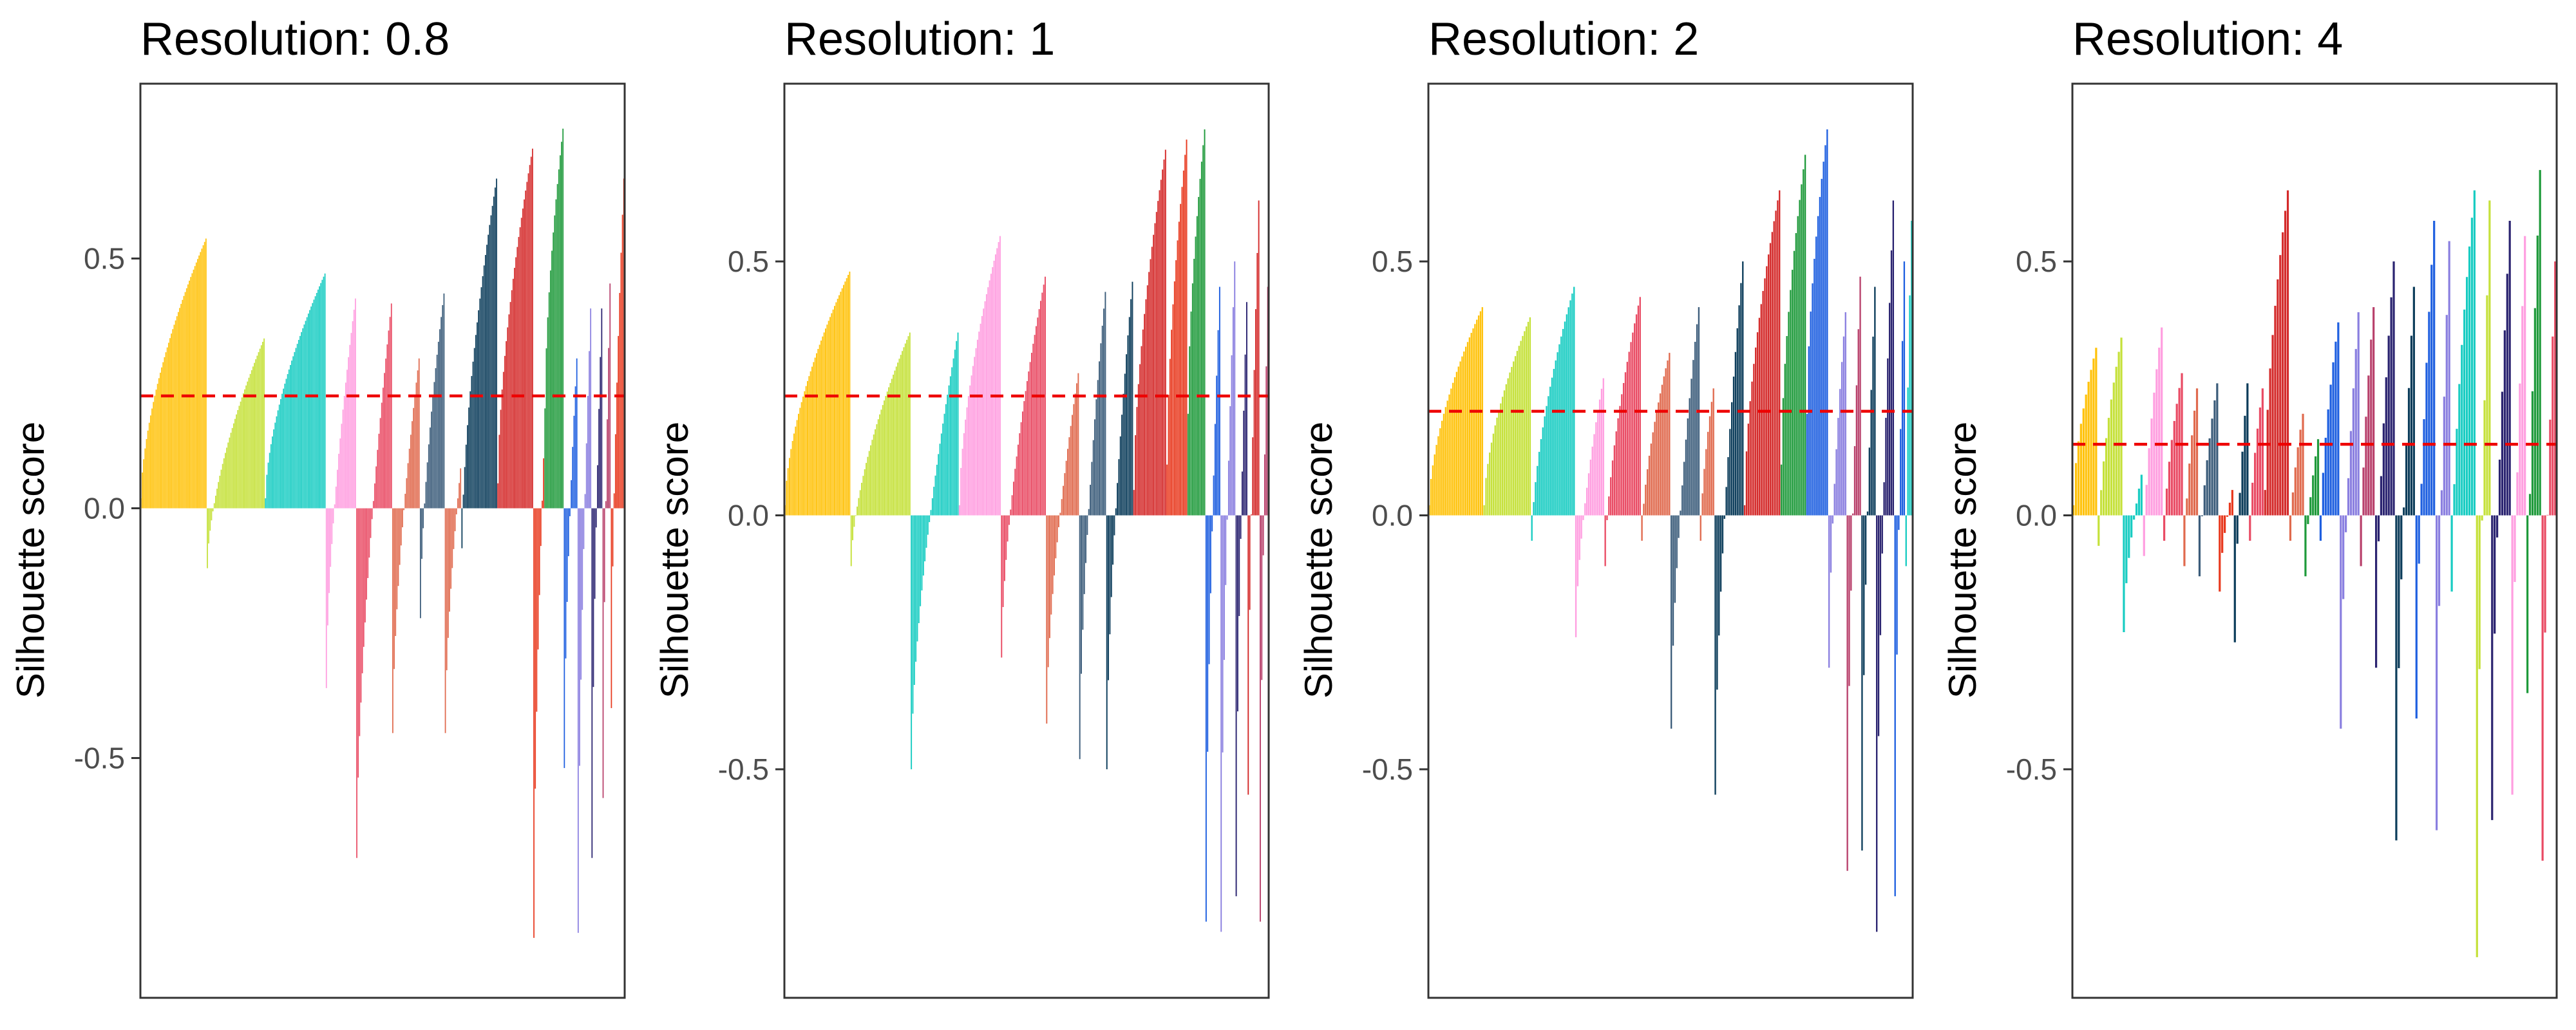 The width and height of the screenshot is (2576, 1030). I want to click on y-tick-label: 0.0, so click(749, 515).